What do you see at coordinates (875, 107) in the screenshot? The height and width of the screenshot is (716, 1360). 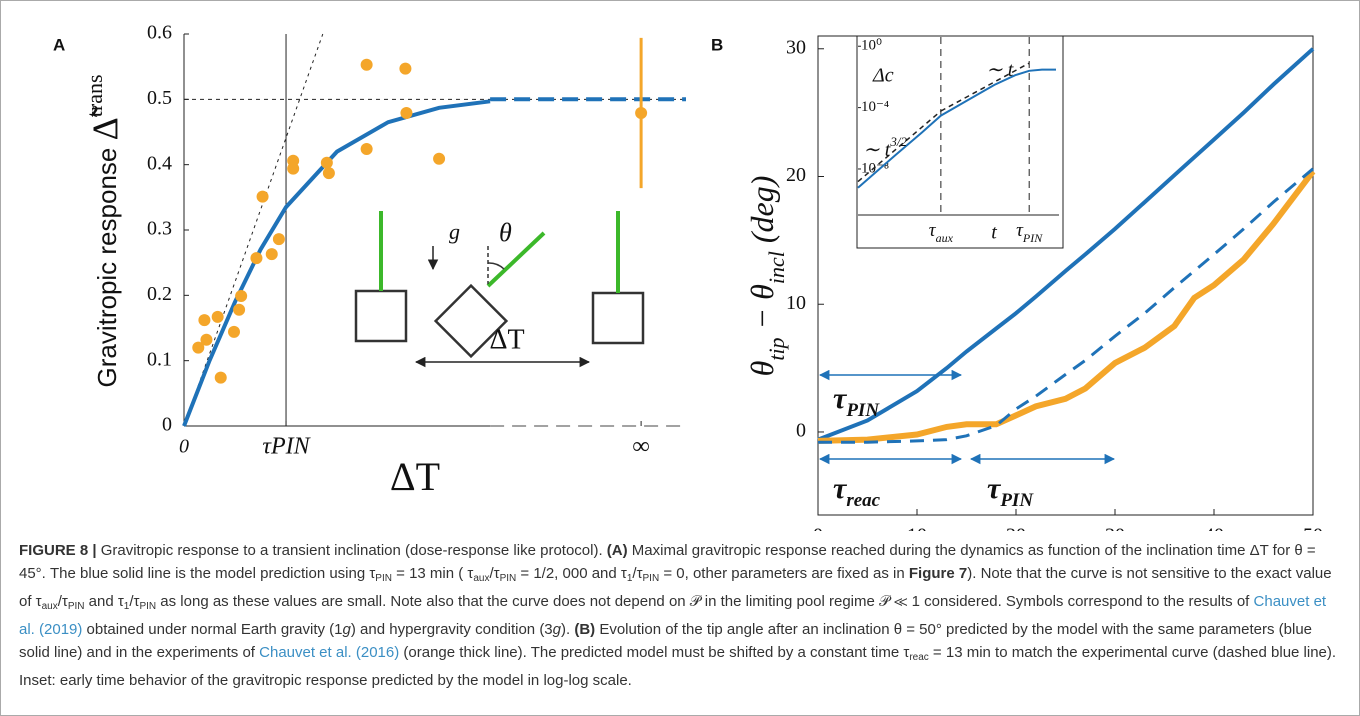 I see `y-tick-label: 10⁻⁴` at bounding box center [875, 107].